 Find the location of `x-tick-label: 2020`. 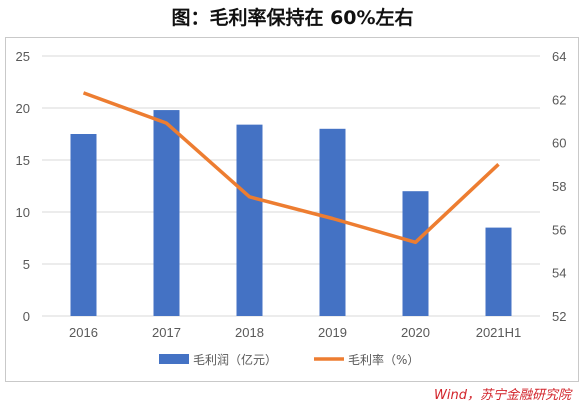

x-tick-label: 2020 is located at coordinates (415, 332).